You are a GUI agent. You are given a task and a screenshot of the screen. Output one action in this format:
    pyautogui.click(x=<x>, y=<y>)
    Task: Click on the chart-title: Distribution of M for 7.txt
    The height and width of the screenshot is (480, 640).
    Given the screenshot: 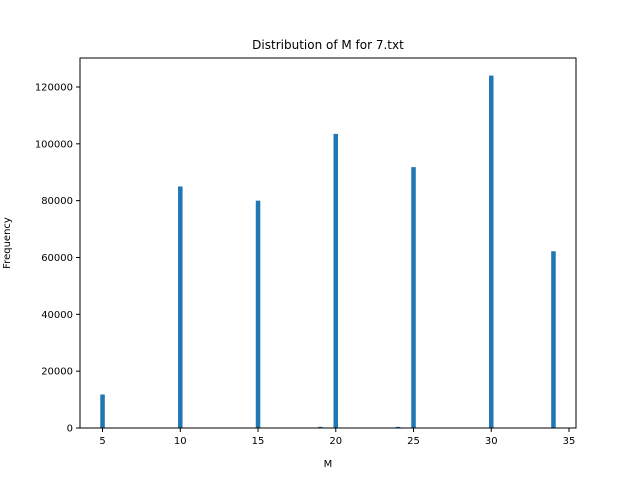 What is the action you would take?
    pyautogui.click(x=328, y=45)
    